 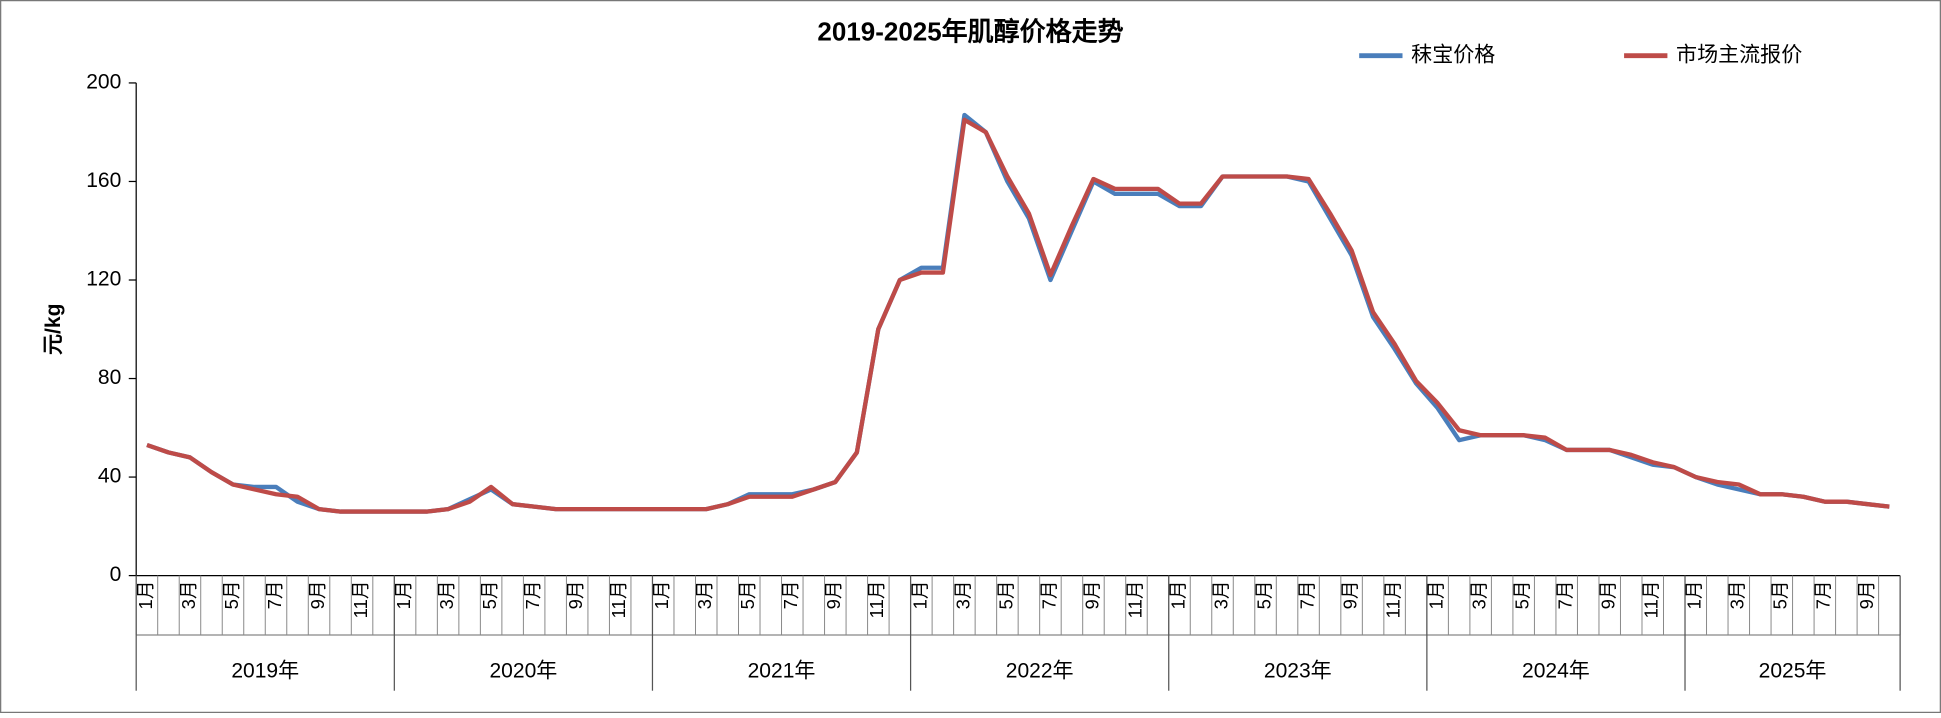 What do you see at coordinates (103, 81) in the screenshot?
I see `y-tick-label: 200` at bounding box center [103, 81].